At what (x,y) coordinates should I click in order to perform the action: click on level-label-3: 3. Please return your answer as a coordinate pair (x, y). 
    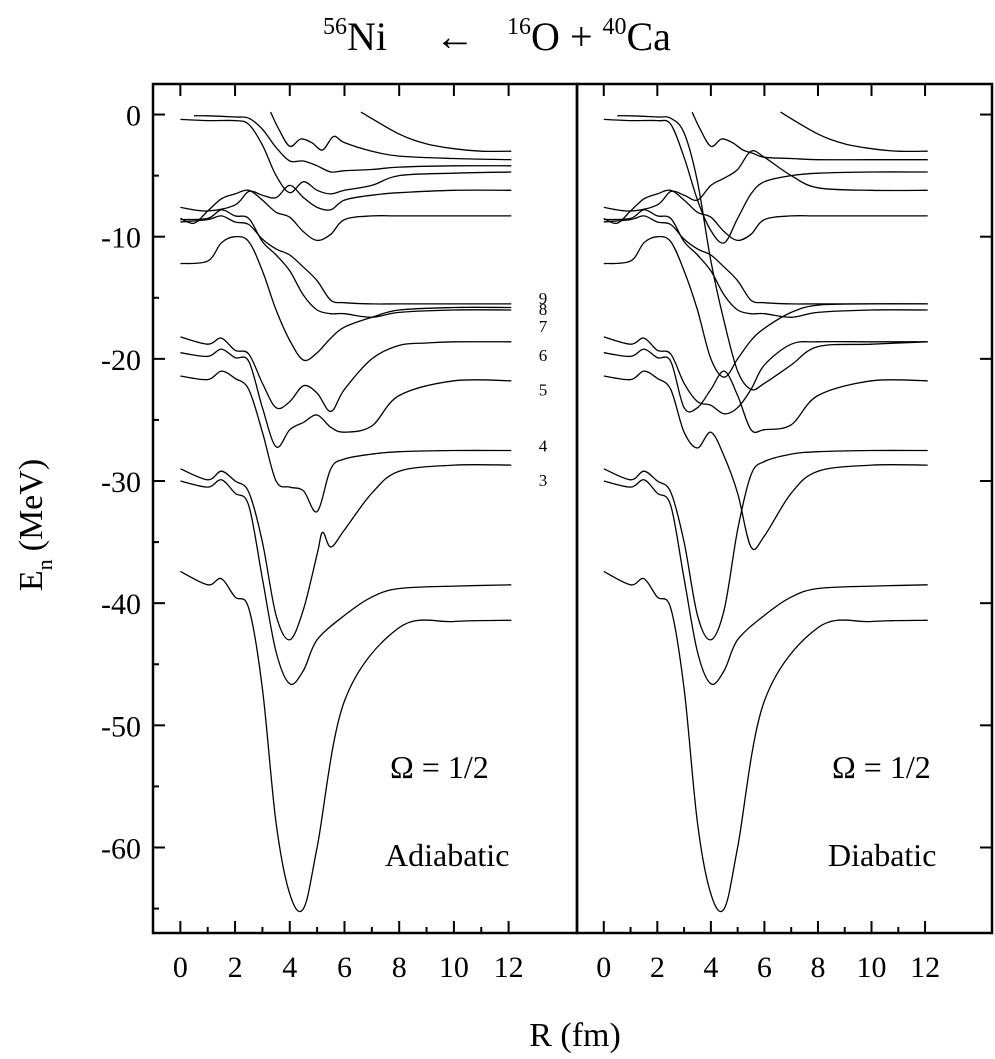
    Looking at the image, I should click on (543, 480).